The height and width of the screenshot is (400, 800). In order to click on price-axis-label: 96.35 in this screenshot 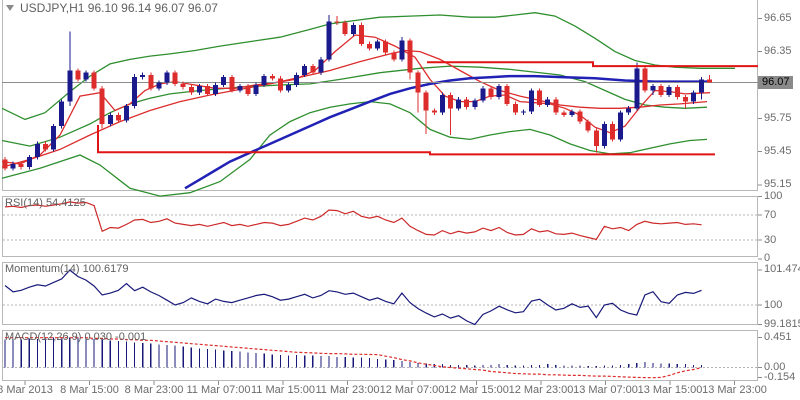, I will do `click(778, 51)`.